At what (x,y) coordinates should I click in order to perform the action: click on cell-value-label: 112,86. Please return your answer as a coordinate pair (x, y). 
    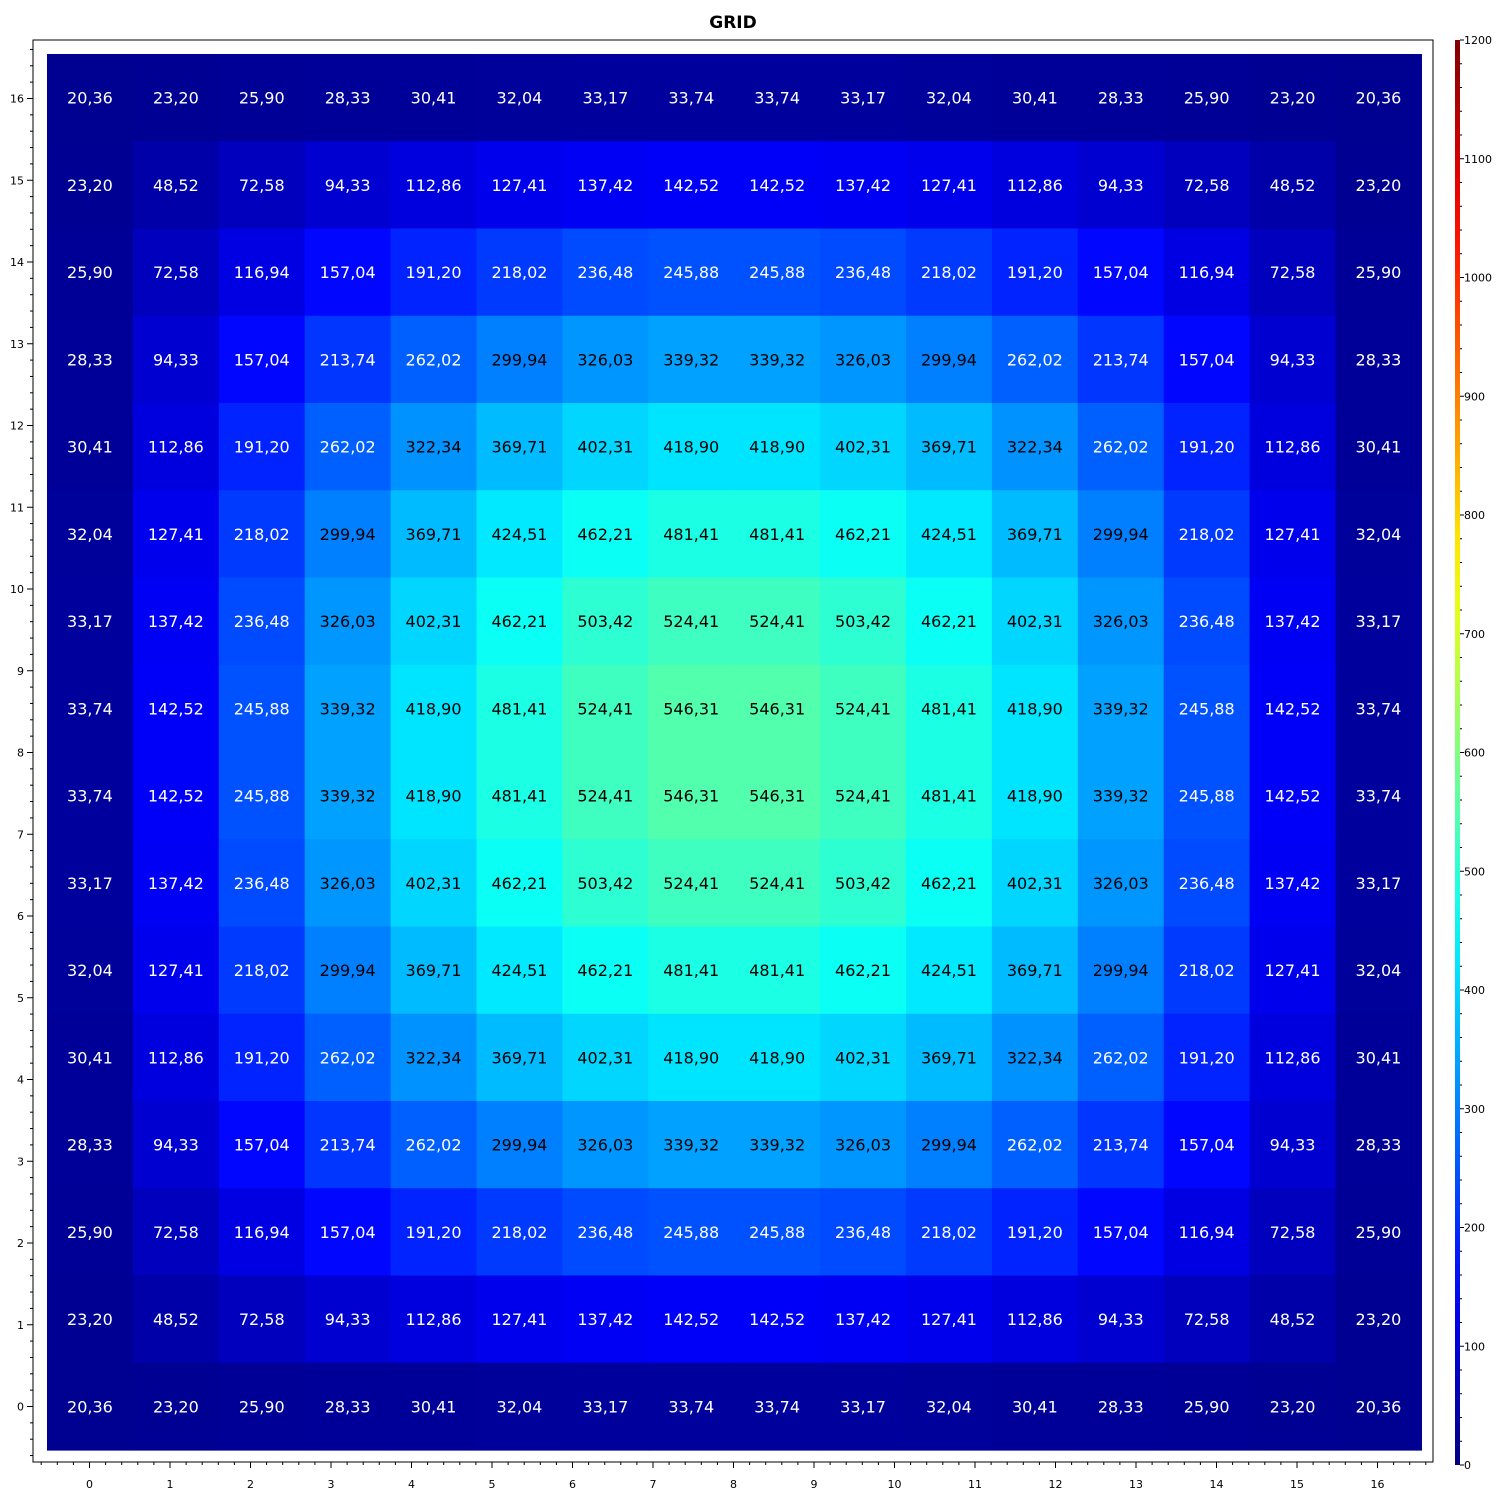
    Looking at the image, I should click on (434, 185).